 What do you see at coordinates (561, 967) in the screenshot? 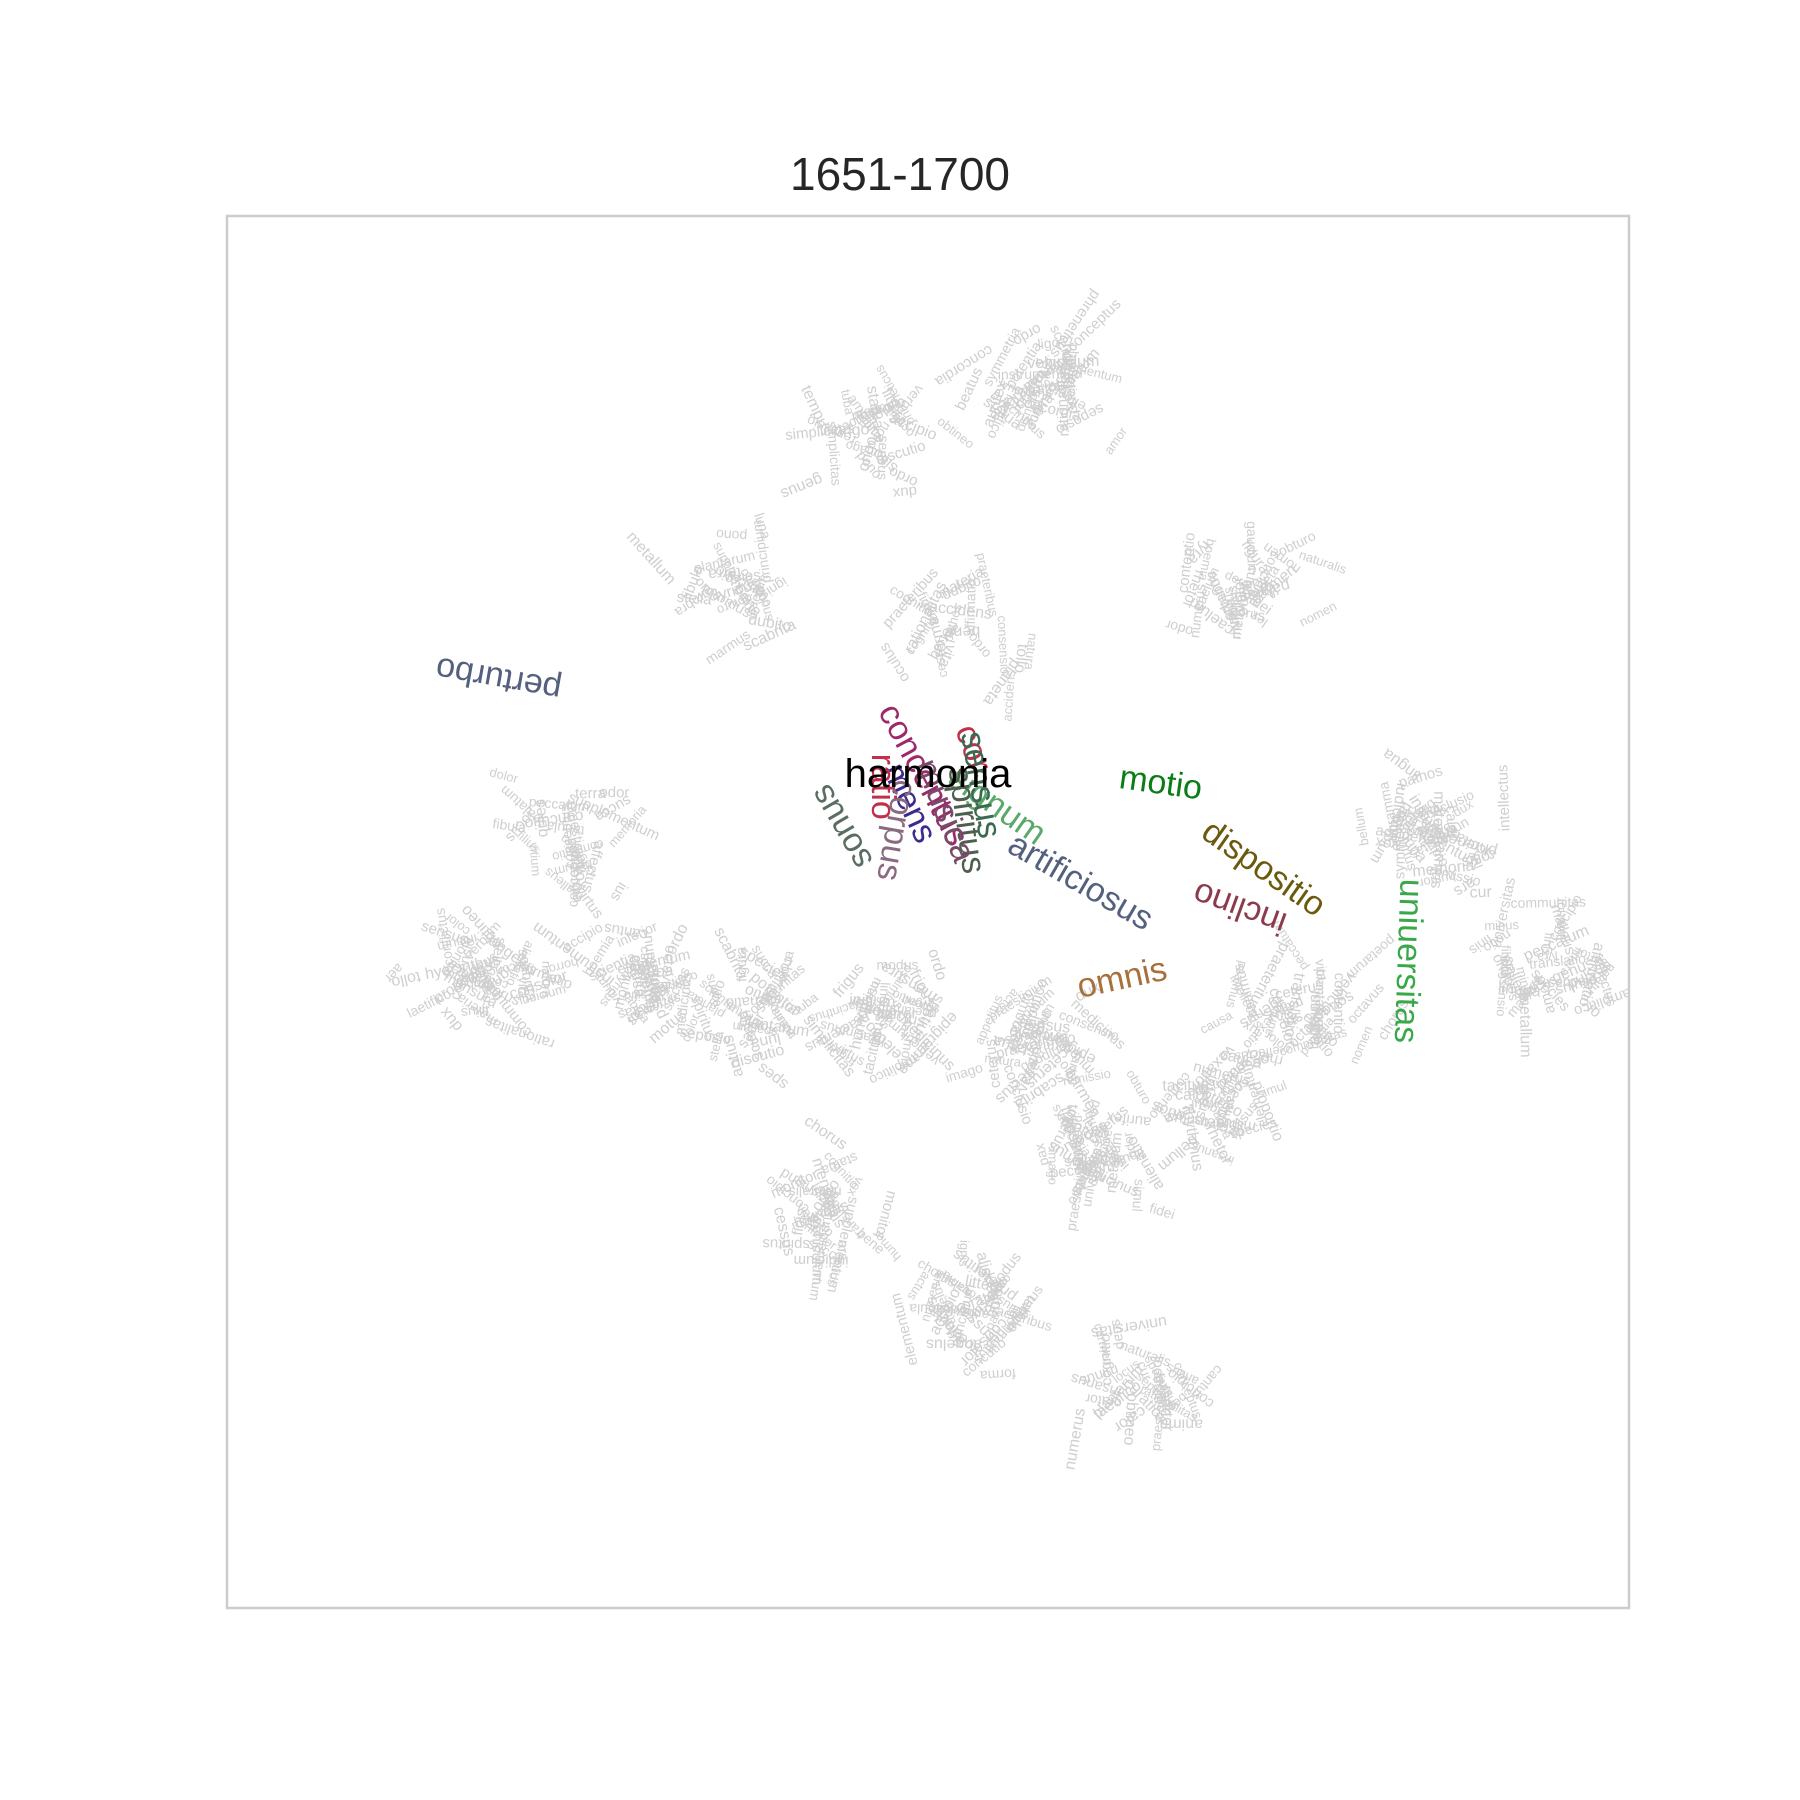
I see `background-word: horror` at bounding box center [561, 967].